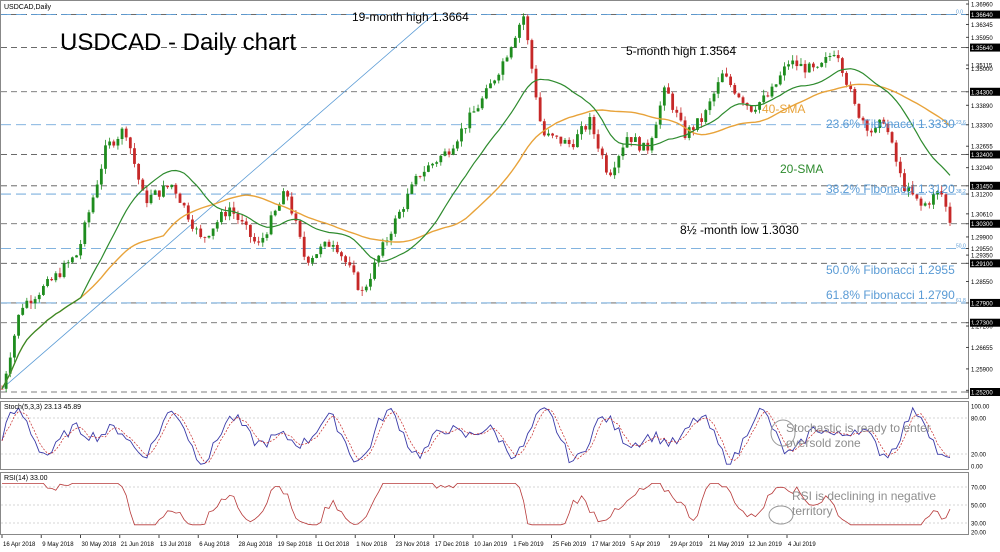 The image size is (1000, 552). Describe the element at coordinates (982, 126) in the screenshot. I see `price-tick-label: 1.33300` at that location.